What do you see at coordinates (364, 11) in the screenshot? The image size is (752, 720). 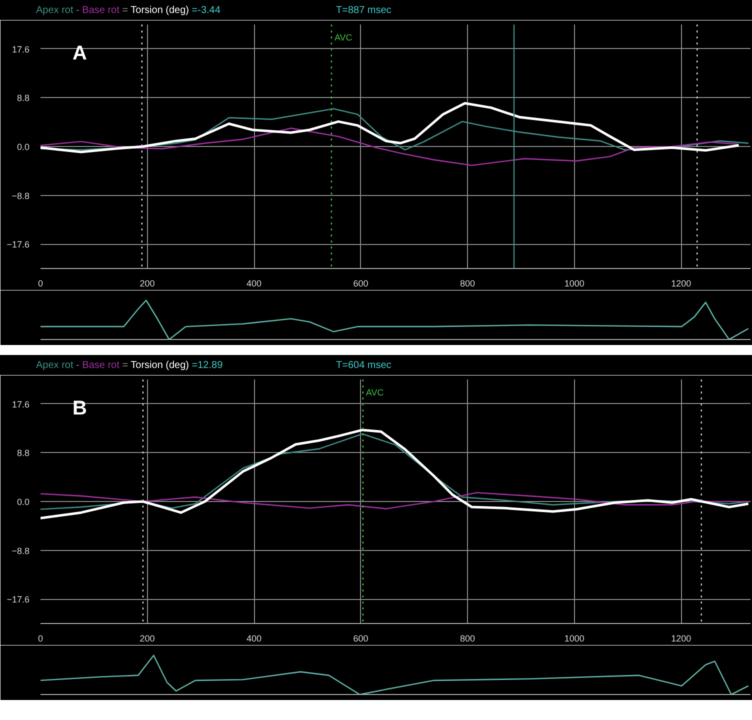 I see `text: T=887 msec` at bounding box center [364, 11].